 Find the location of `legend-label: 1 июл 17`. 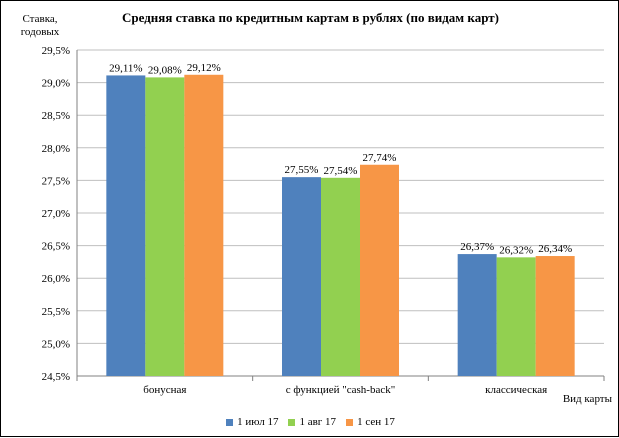

legend-label: 1 июл 17 is located at coordinates (258, 422).